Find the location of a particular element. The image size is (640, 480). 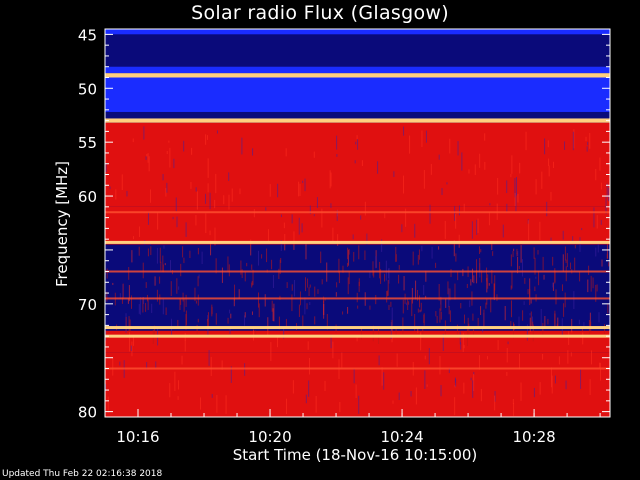

x-tick-label: 10:20 is located at coordinates (269, 437).